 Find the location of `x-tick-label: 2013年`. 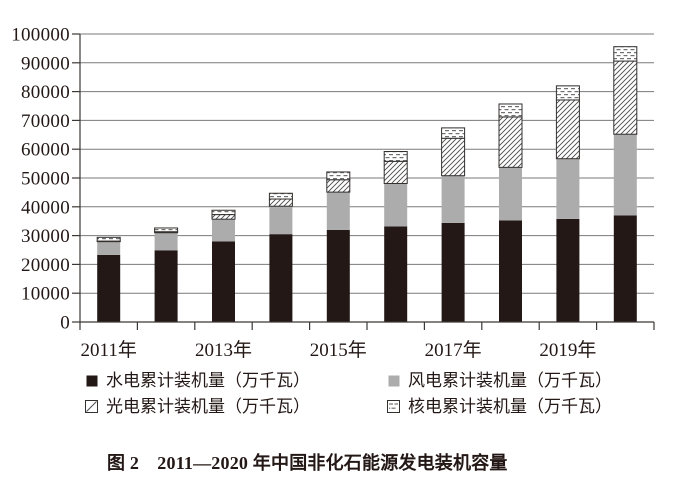

x-tick-label: 2013年 is located at coordinates (223, 350).